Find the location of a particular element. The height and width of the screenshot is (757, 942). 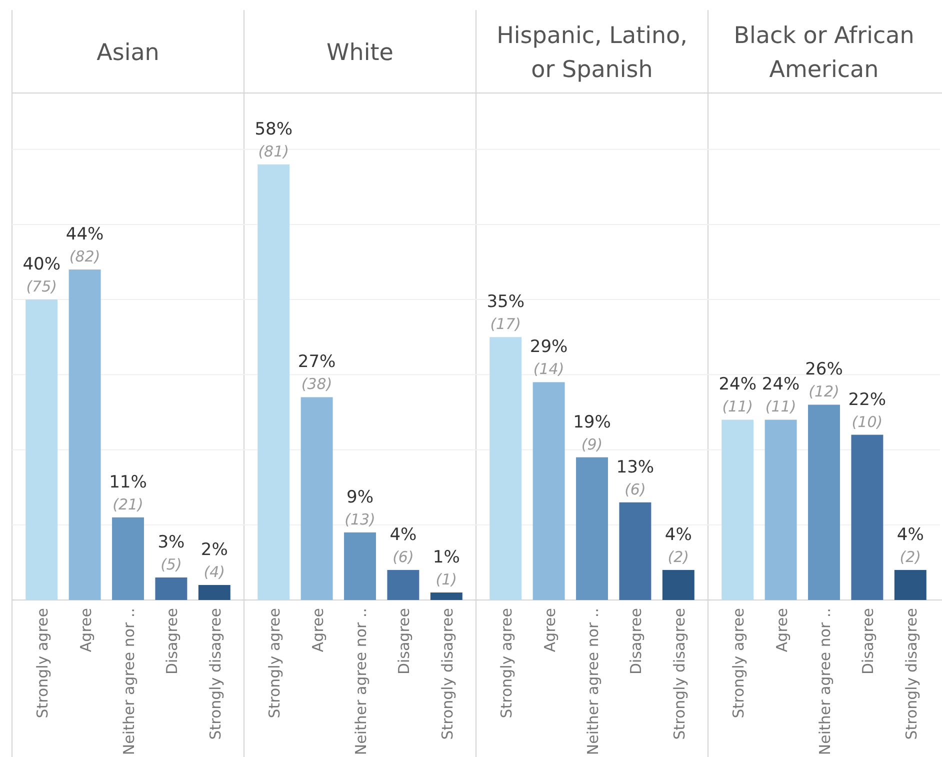

data-label: 26% is located at coordinates (824, 370).